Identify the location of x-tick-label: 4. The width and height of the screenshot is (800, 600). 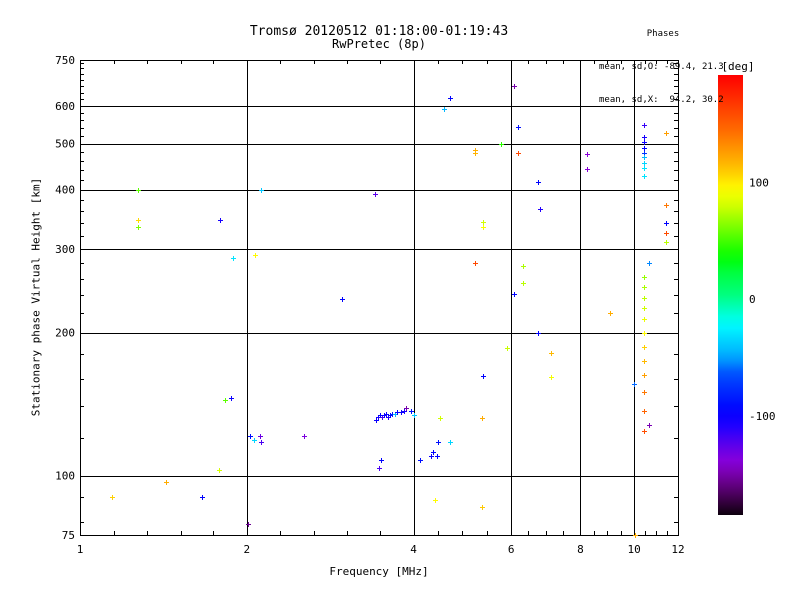
(413, 549).